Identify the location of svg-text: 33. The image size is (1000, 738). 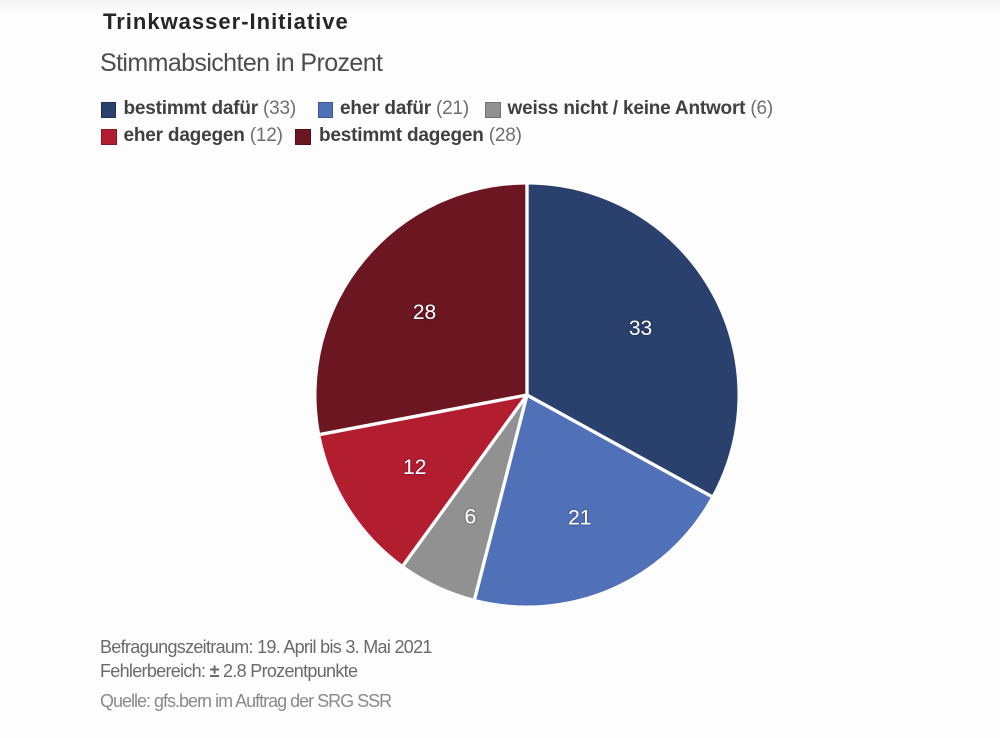
(639, 327).